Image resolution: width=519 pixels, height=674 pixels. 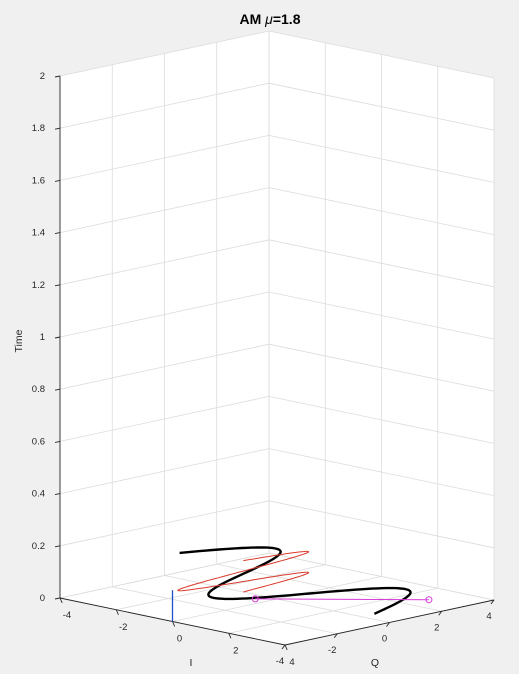 What do you see at coordinates (38, 389) in the screenshot?
I see `z-tick-label: 0.8` at bounding box center [38, 389].